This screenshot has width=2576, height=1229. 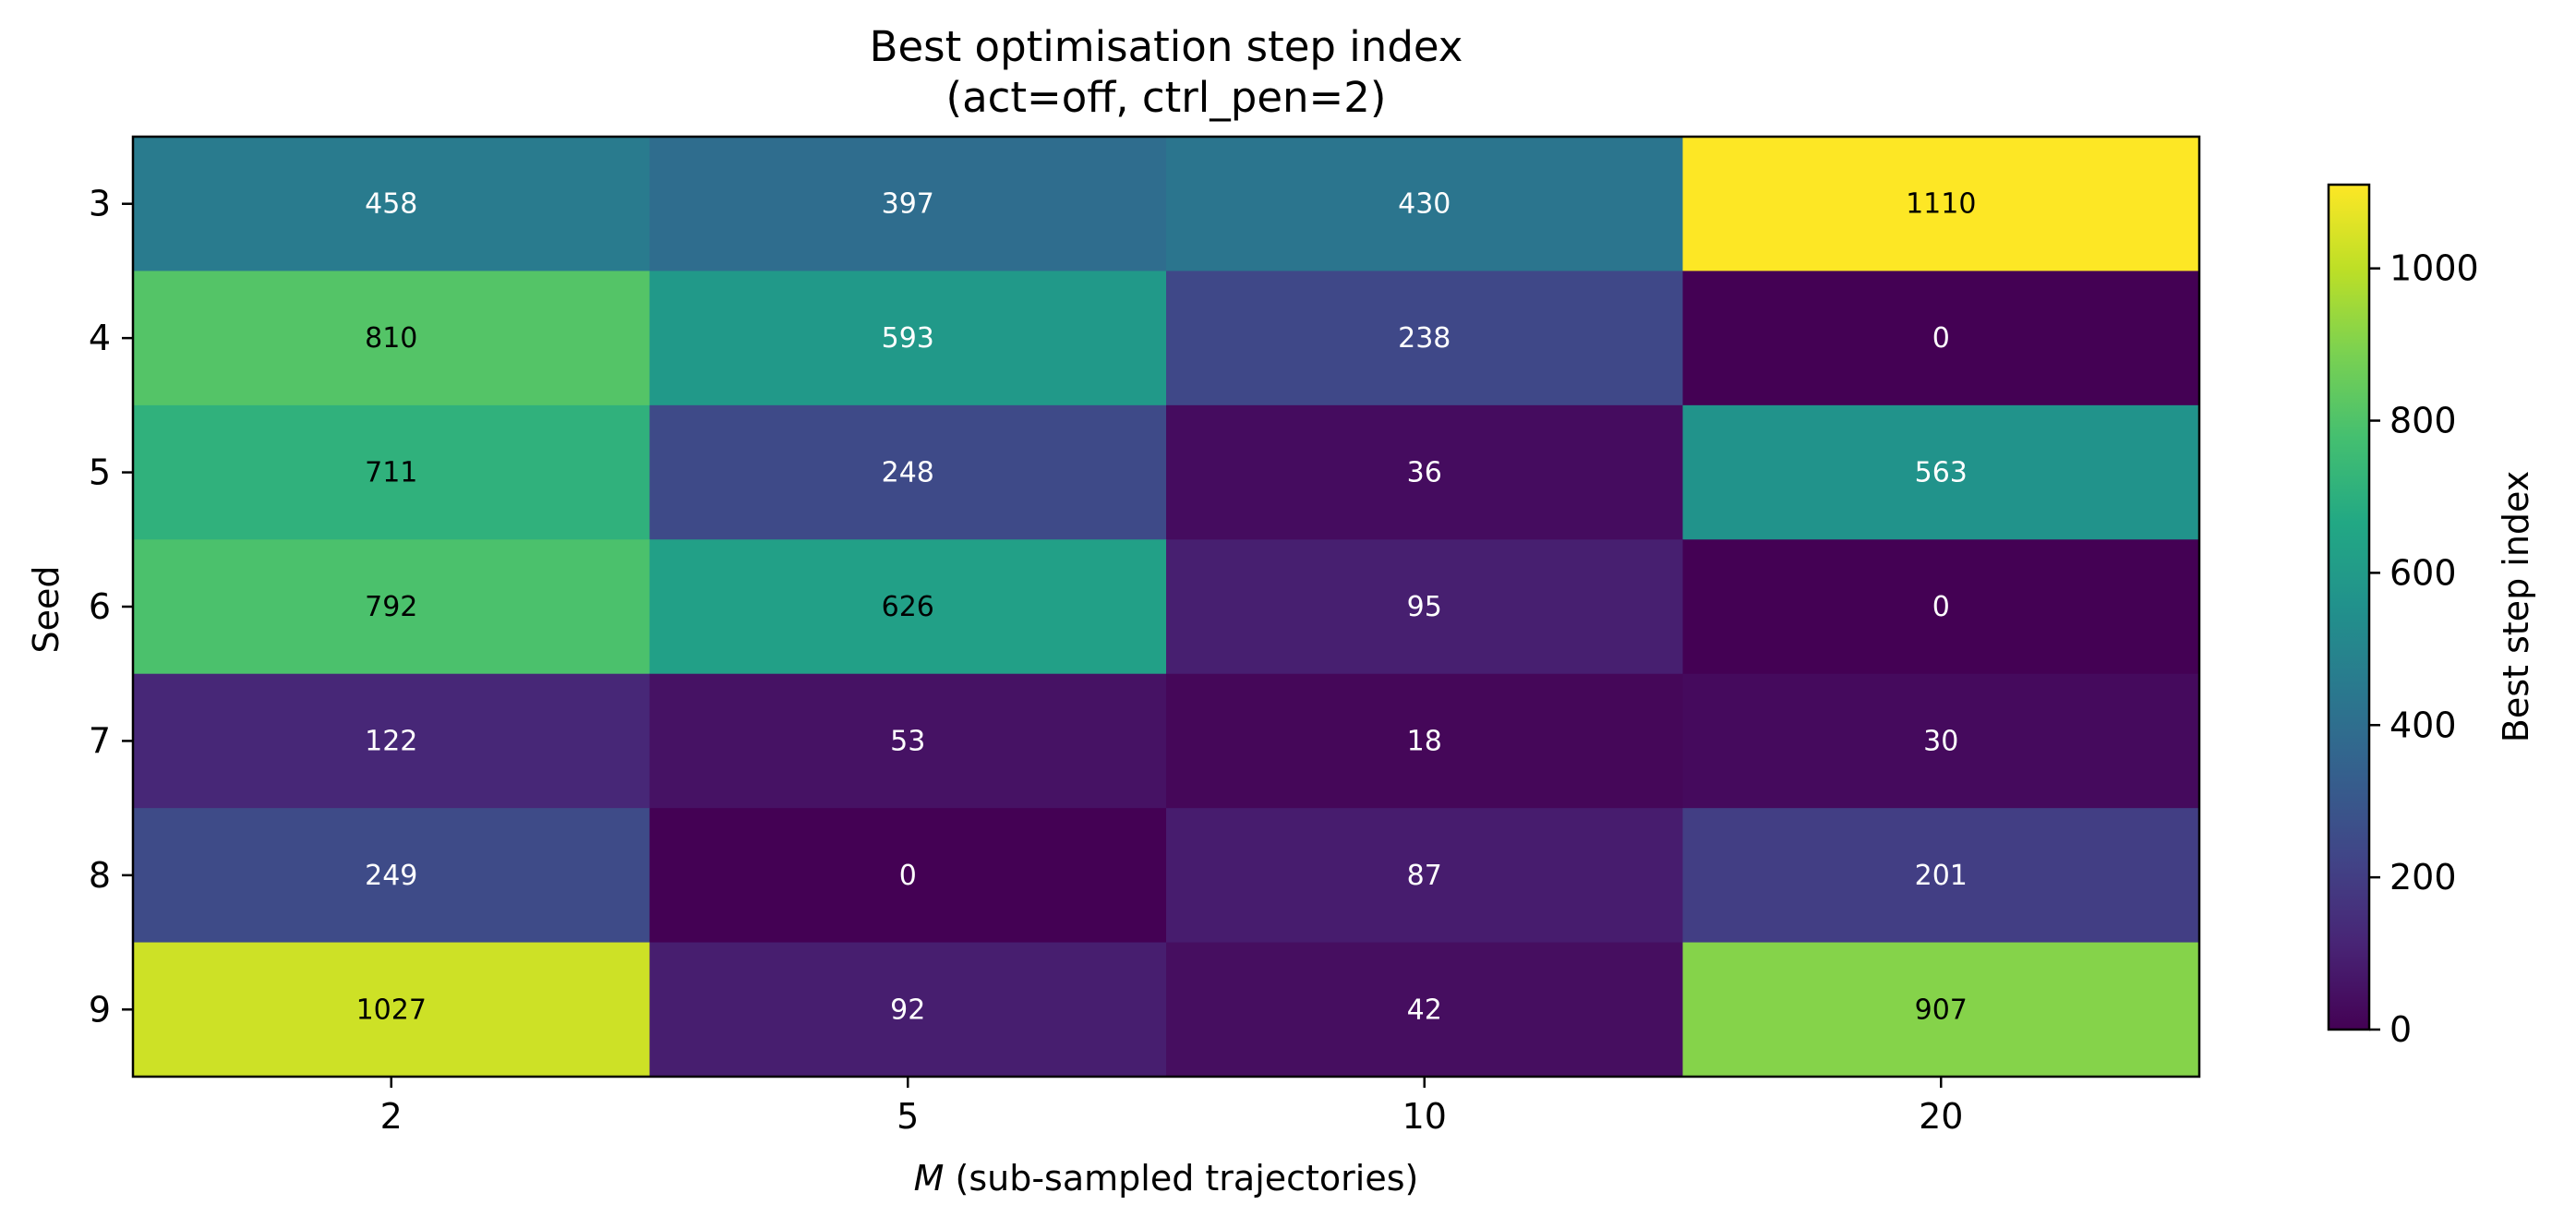 I want to click on colorbar-tick-label: 200, so click(x=2423, y=878).